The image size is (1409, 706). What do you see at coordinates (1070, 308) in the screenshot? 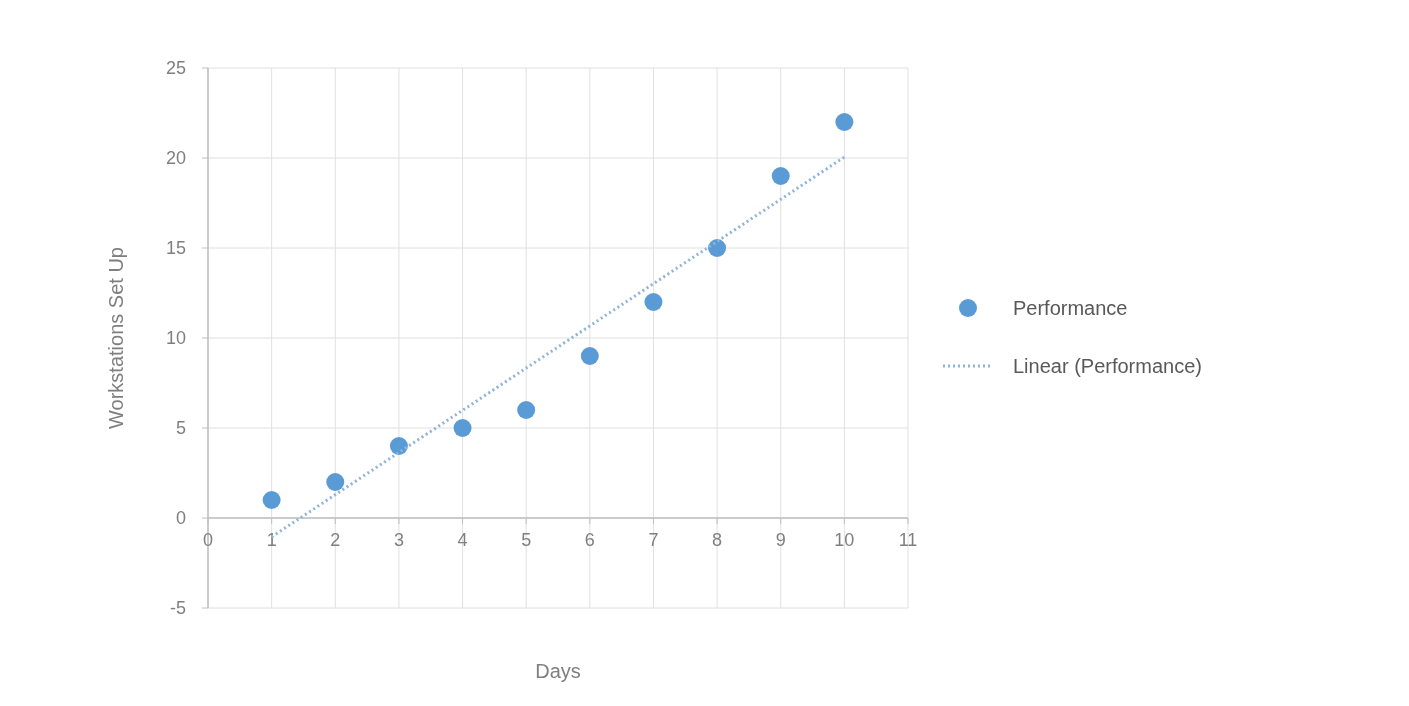
I see `legend-label: Performance` at bounding box center [1070, 308].